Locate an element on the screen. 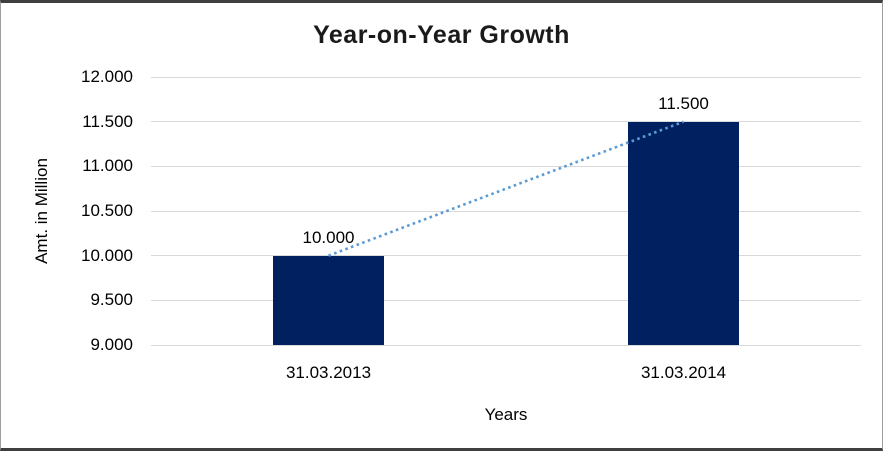 This screenshot has width=883, height=451. bar-value-label: 10.000 is located at coordinates (328, 237).